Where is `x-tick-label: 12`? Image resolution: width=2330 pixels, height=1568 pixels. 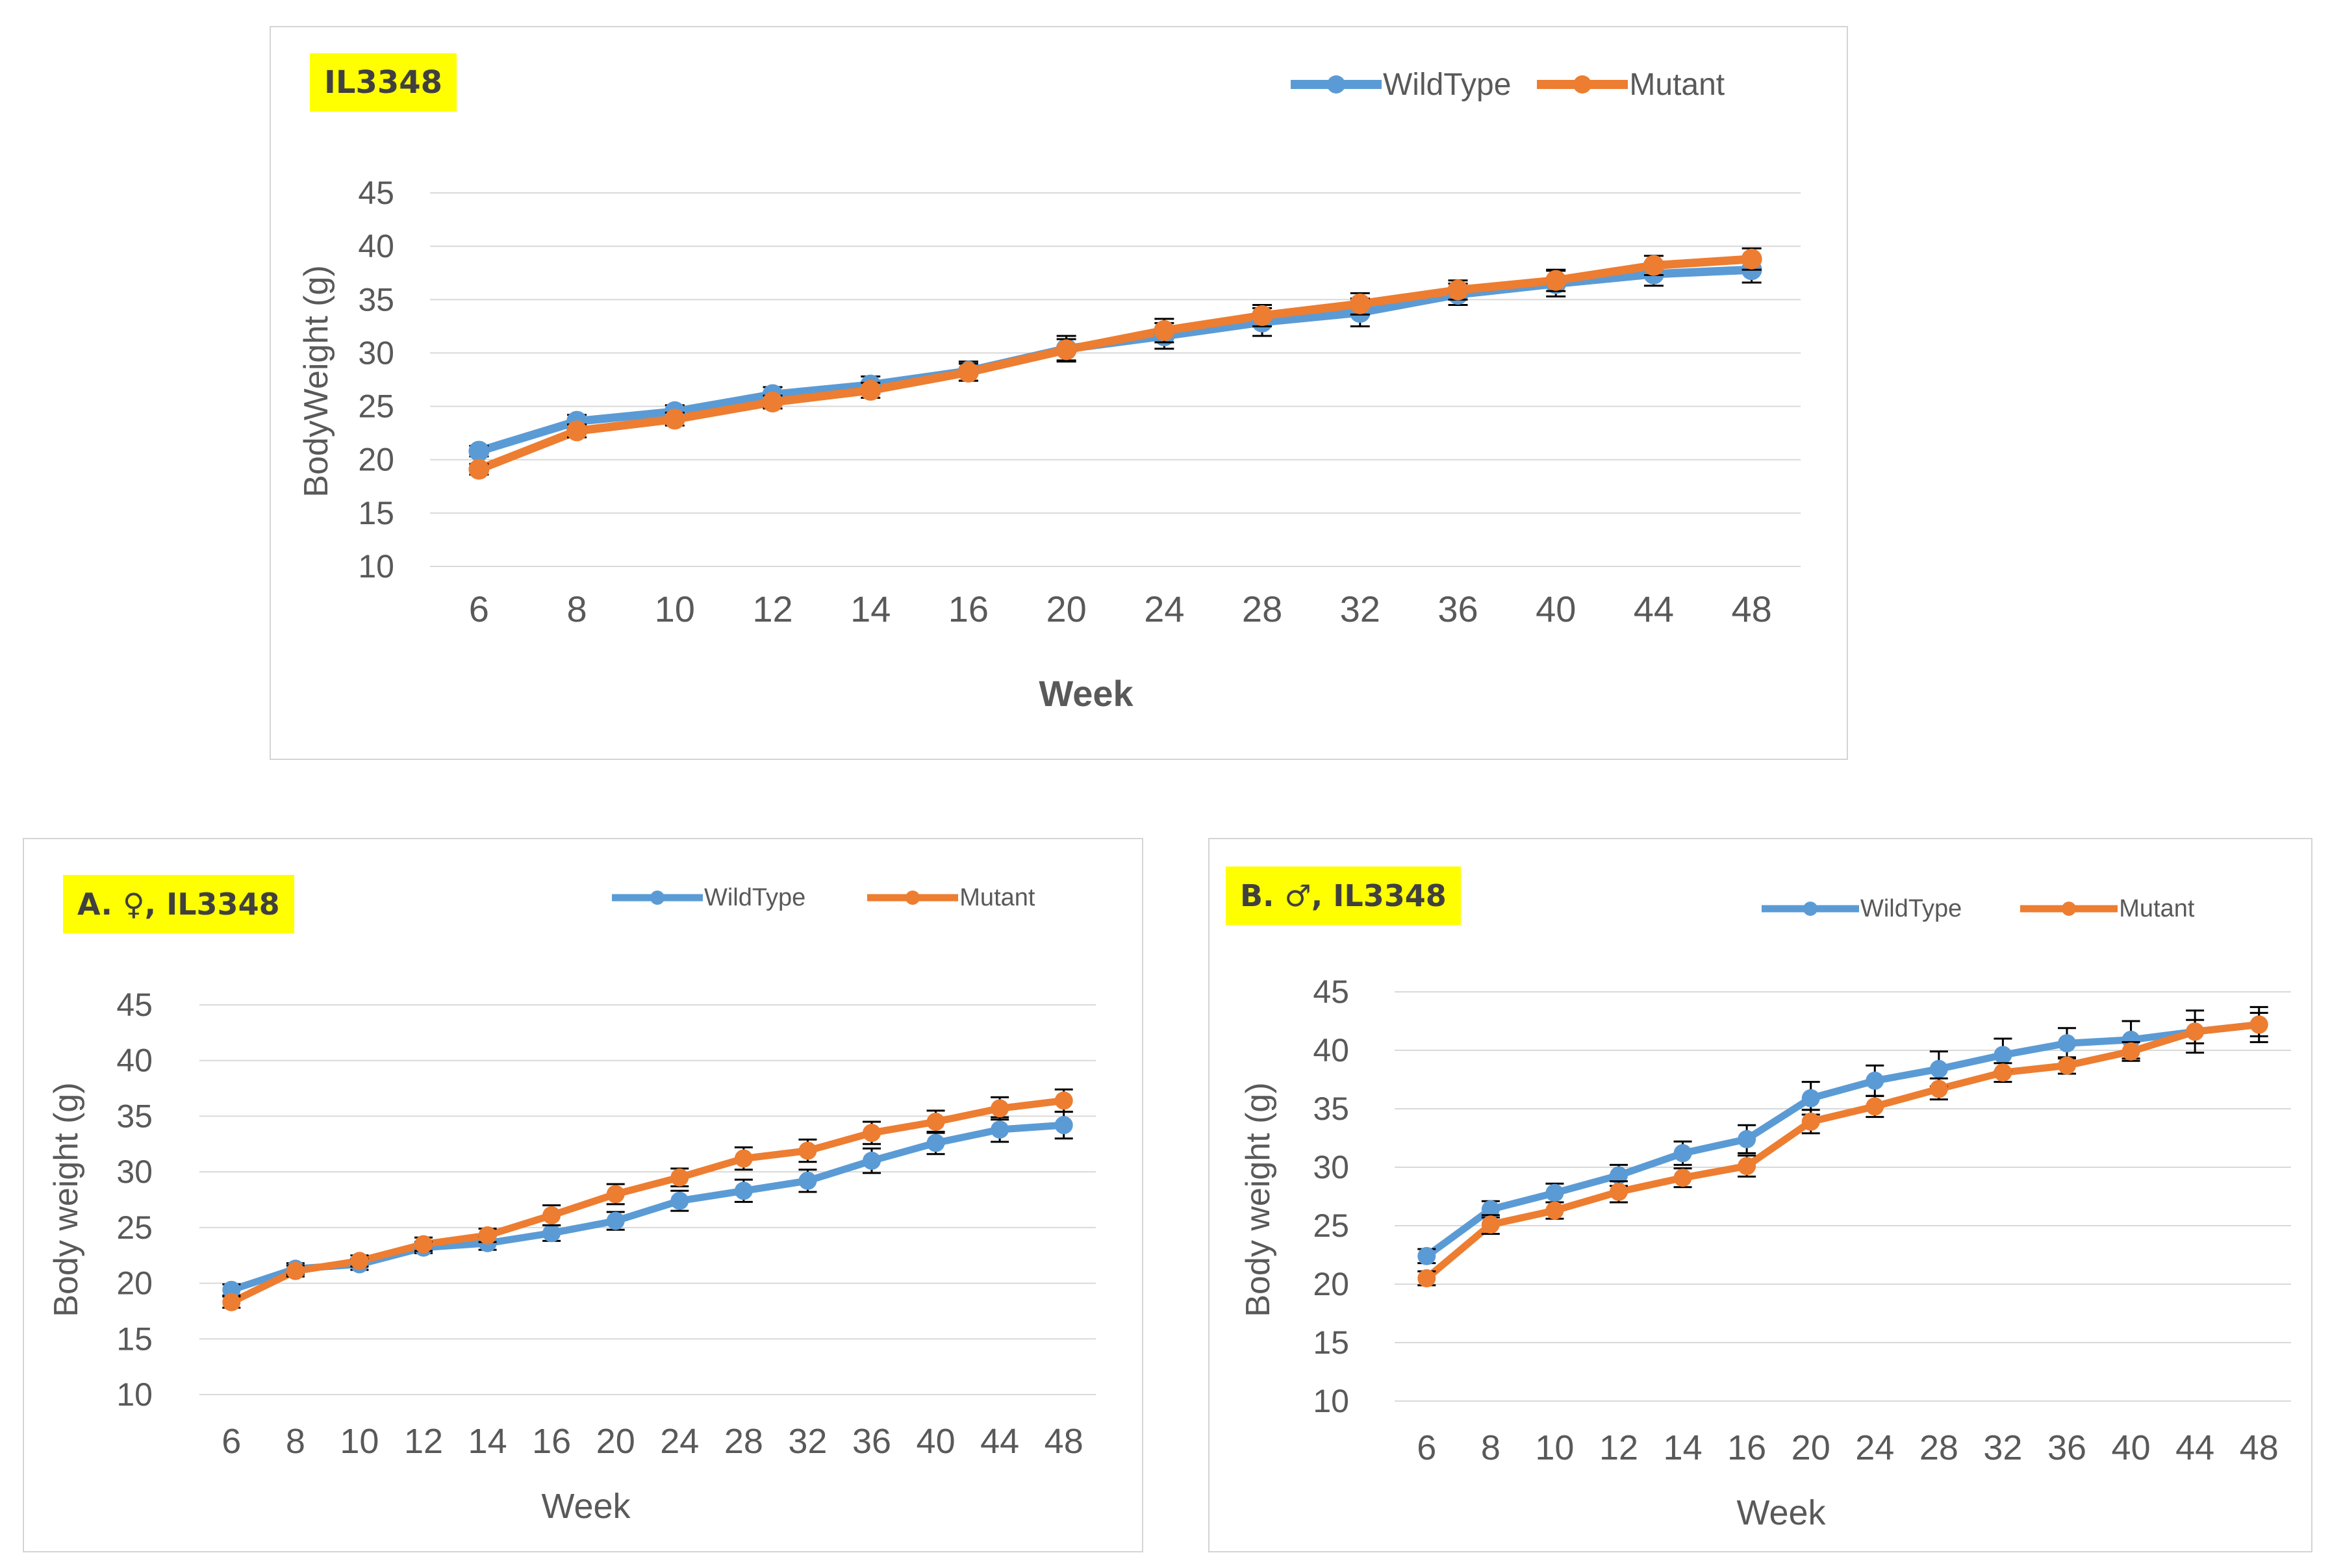 x-tick-label: 12 is located at coordinates (1618, 1447).